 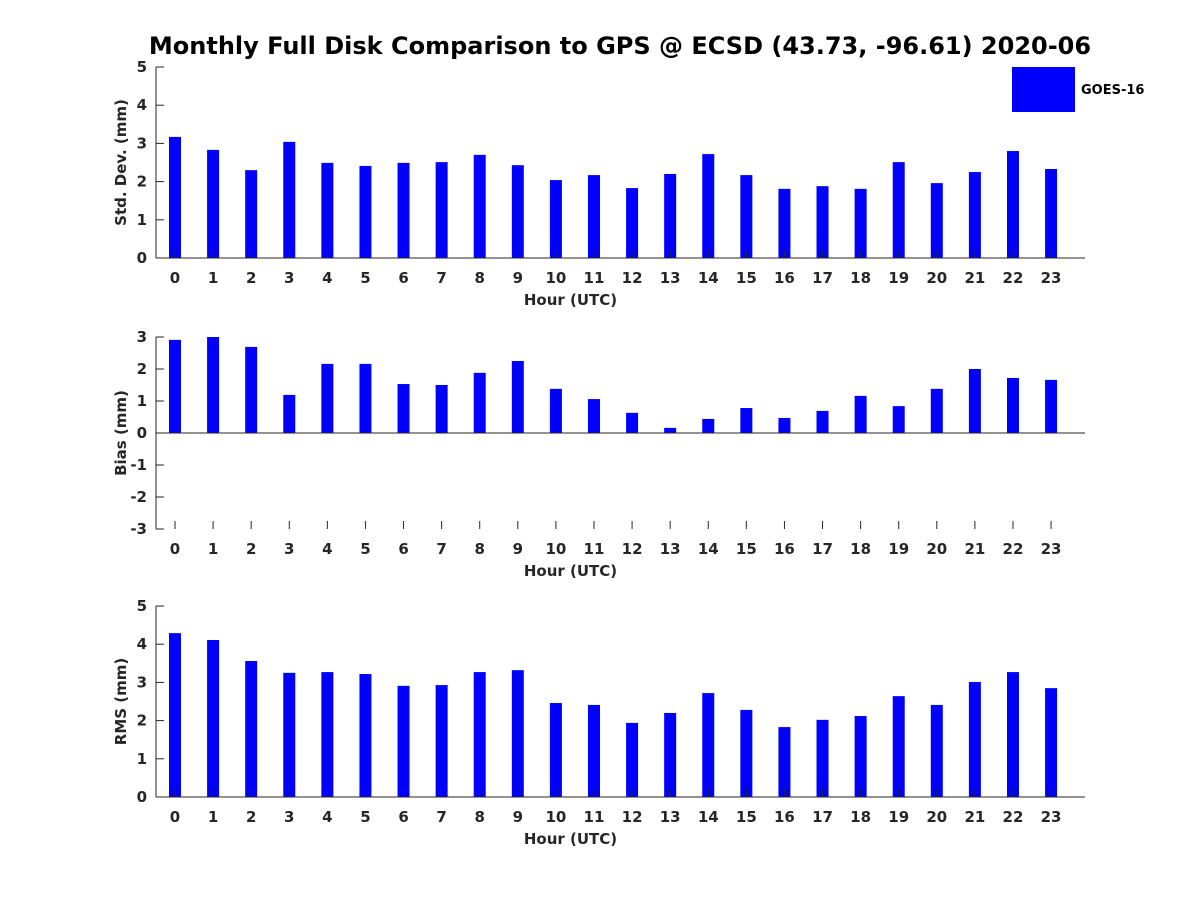 What do you see at coordinates (142, 182) in the screenshot?
I see `y-tick-label: 2` at bounding box center [142, 182].